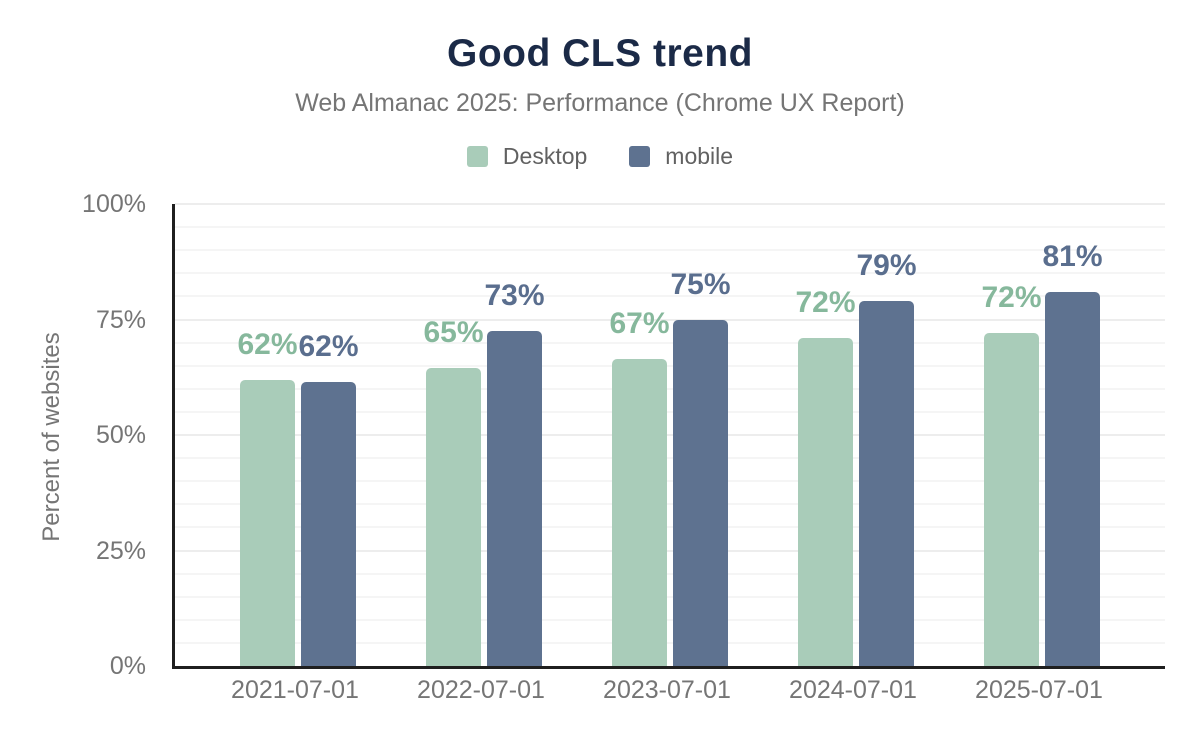  I want to click on bar-group-2023-07-01: 67% 75%, so click(670, 435).